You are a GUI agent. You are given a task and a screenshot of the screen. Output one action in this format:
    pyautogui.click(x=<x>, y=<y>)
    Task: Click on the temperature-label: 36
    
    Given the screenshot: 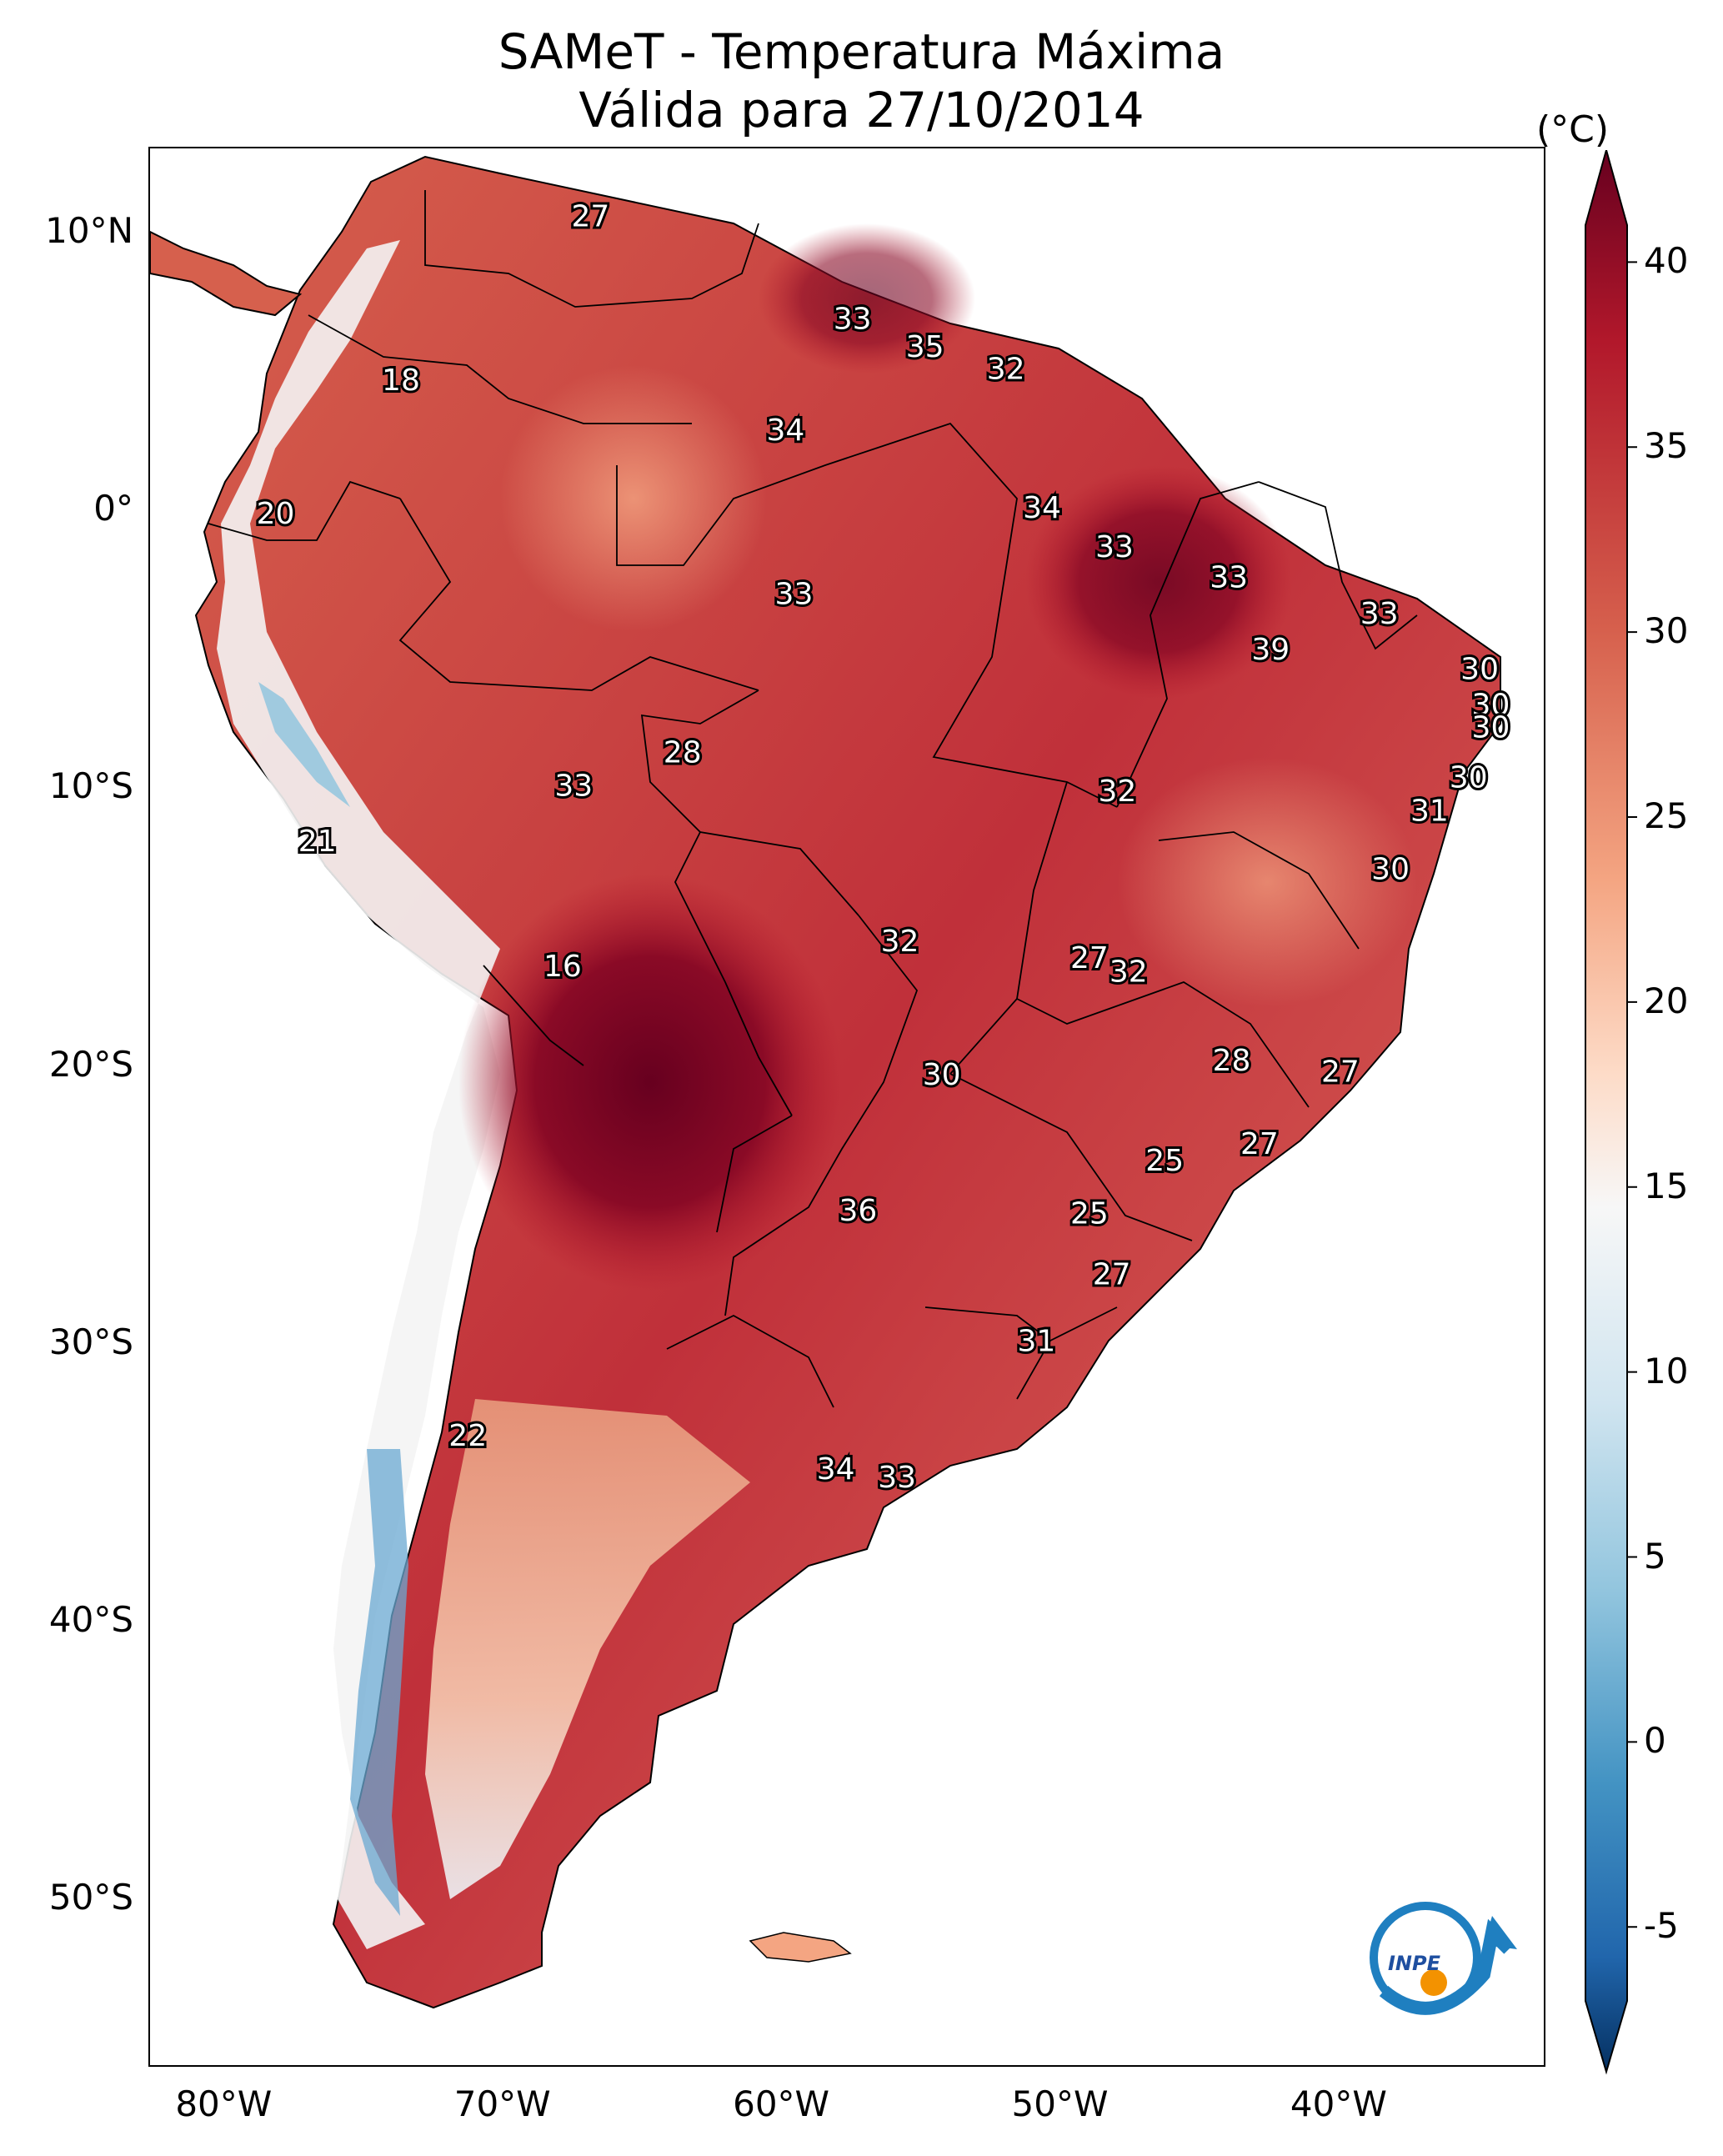 What is the action you would take?
    pyautogui.click(x=858, y=1211)
    